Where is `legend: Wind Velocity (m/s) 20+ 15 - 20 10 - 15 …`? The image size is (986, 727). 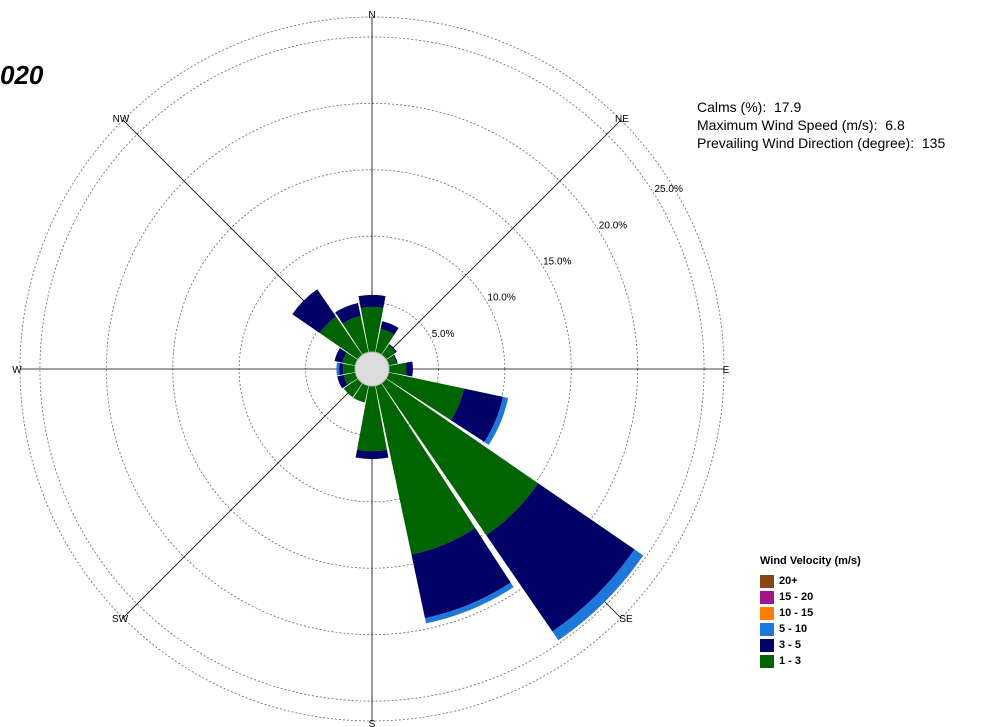
legend: Wind Velocity (m/s) 20+ 15 - 20 10 - 15 … is located at coordinates (810, 612).